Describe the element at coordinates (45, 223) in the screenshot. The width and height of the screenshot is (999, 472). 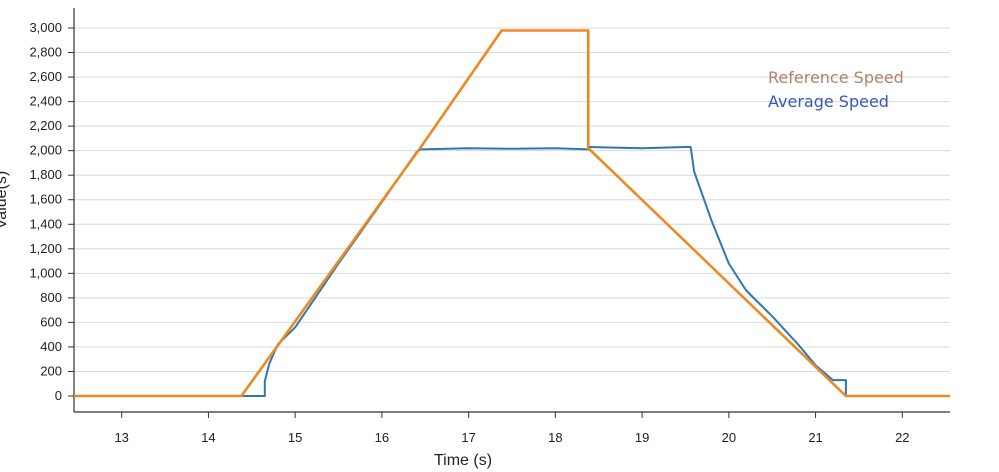
I see `y-tick-label: 1,400` at that location.